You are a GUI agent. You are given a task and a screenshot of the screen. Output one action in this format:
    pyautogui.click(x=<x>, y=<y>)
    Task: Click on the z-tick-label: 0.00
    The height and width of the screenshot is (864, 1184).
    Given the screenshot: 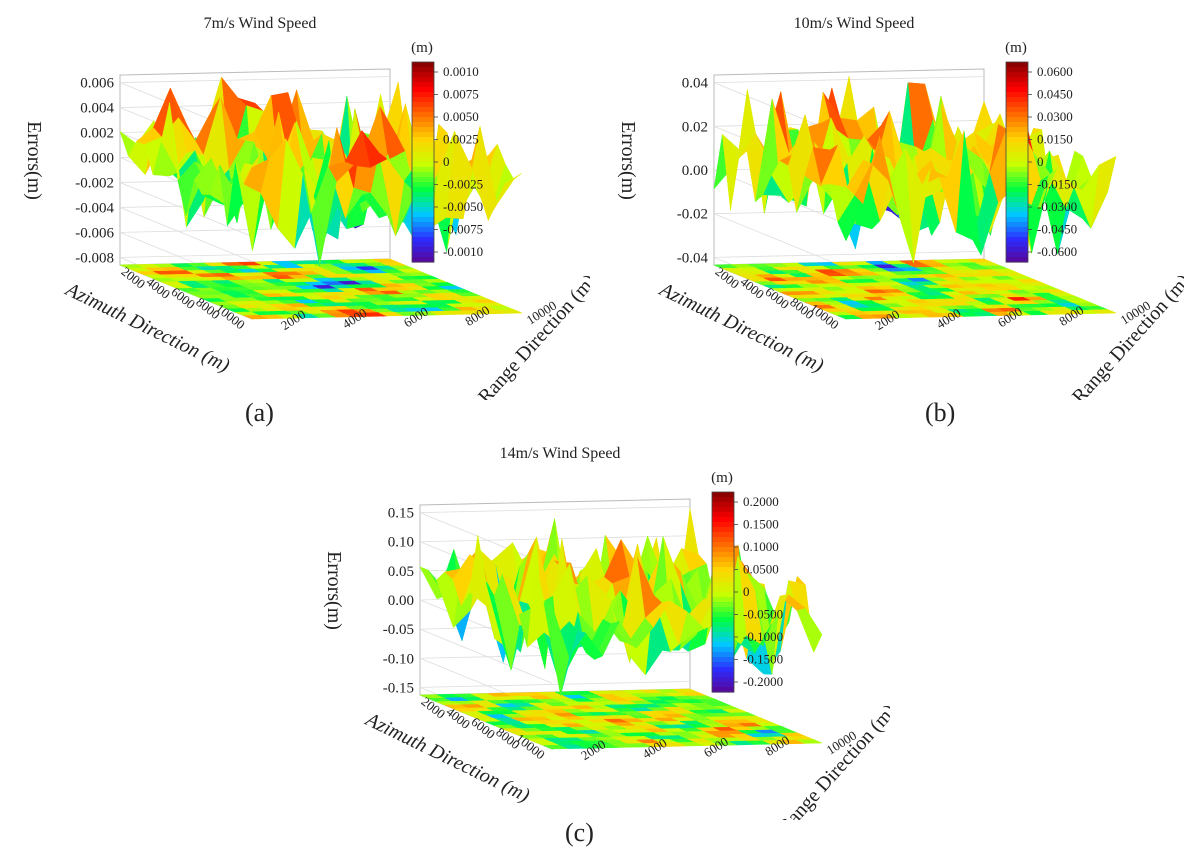 What is the action you would take?
    pyautogui.click(x=401, y=601)
    